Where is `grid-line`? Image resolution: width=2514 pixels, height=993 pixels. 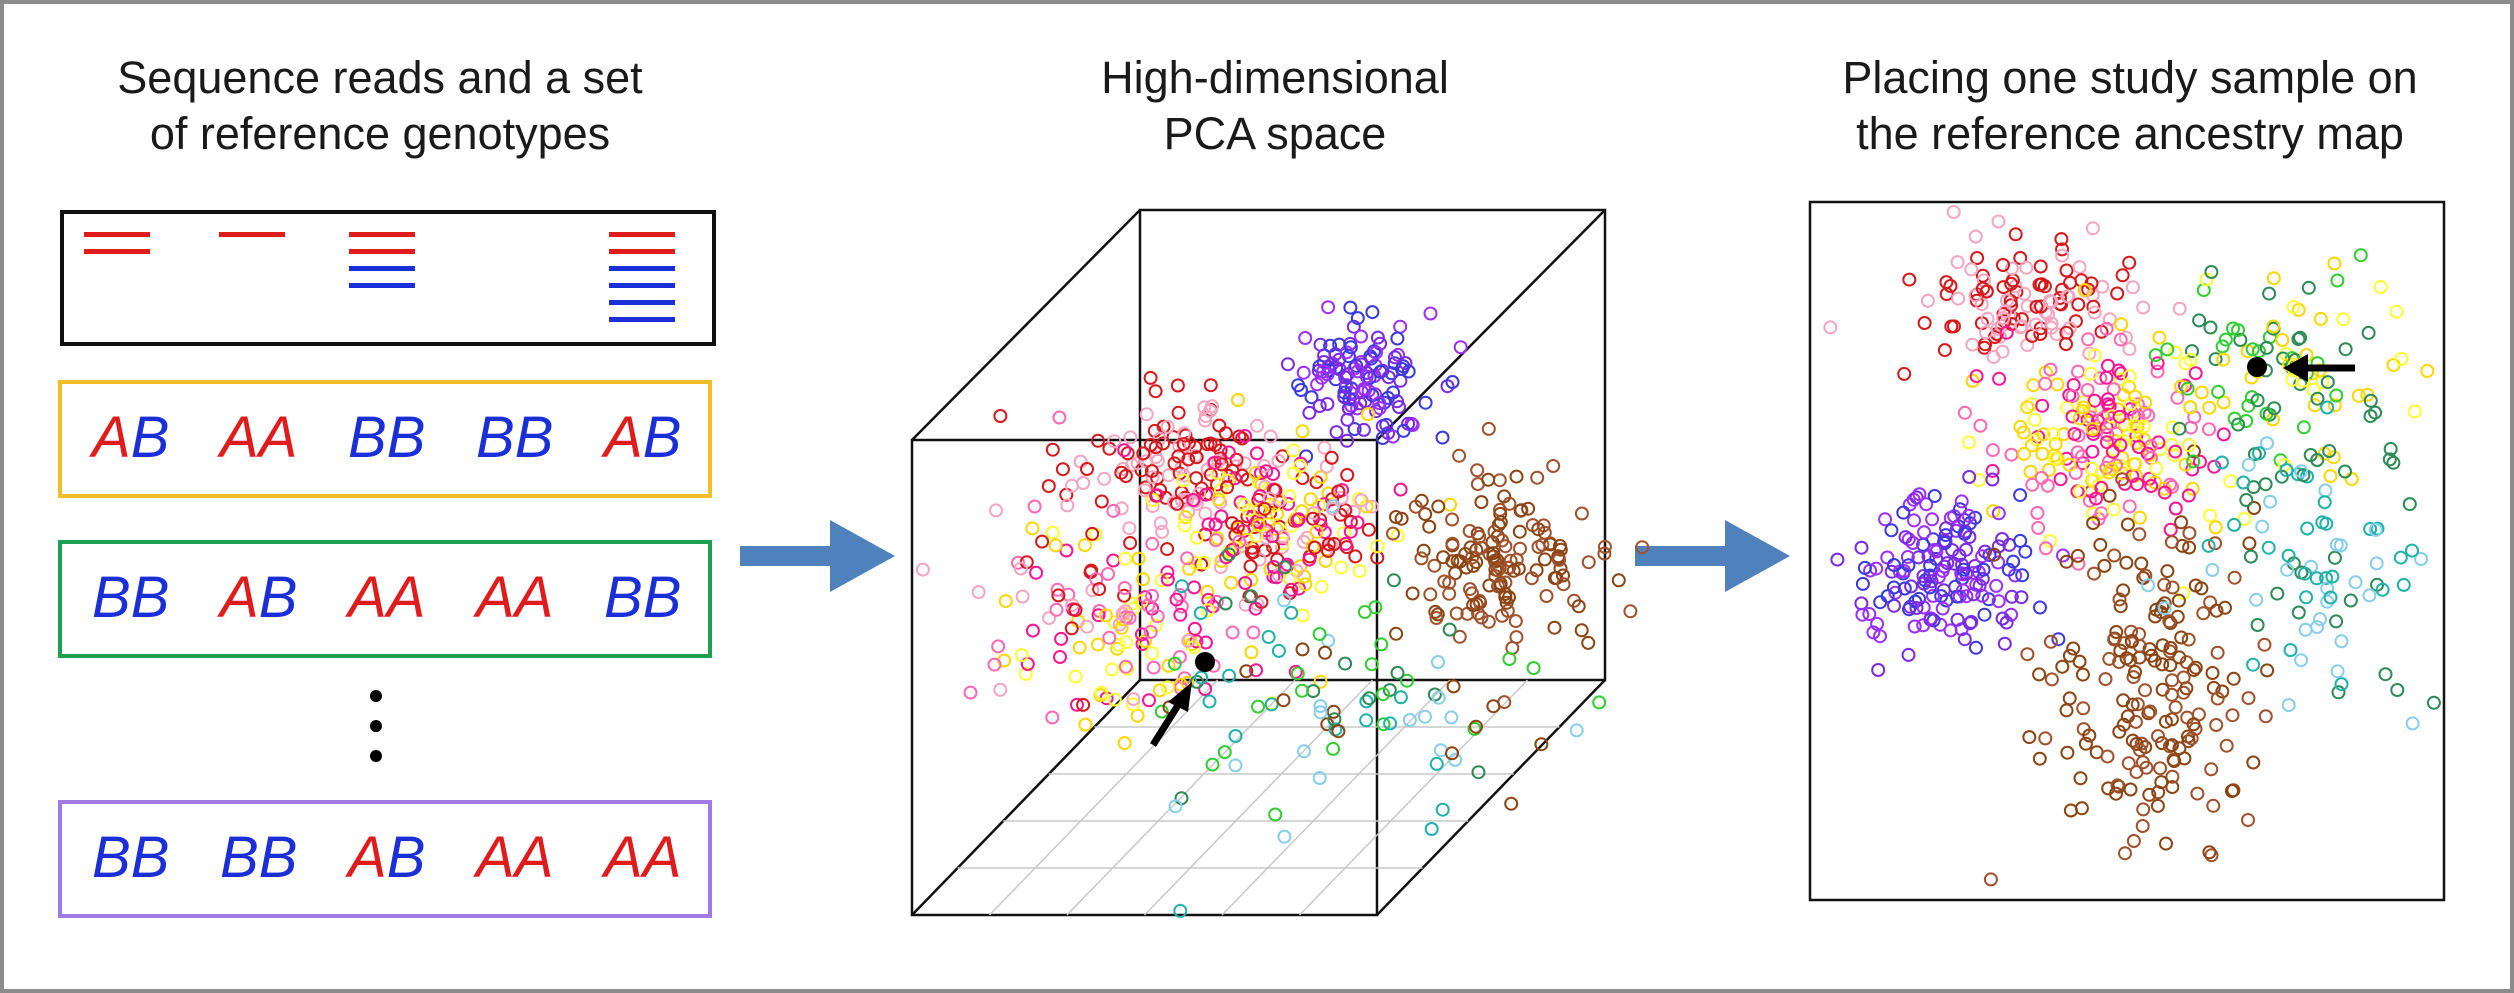 grid-line is located at coordinates (1413, 797).